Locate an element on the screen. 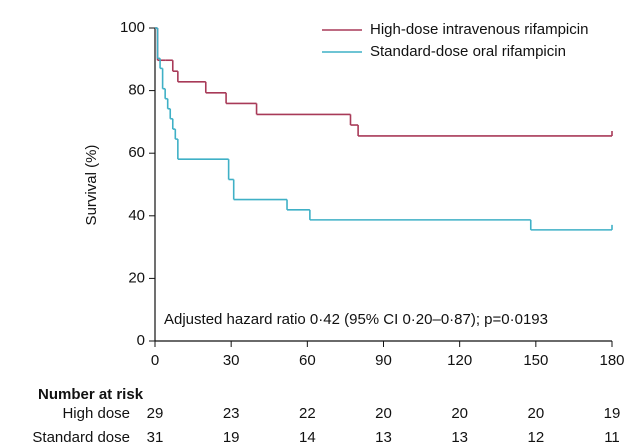  y-tick-label: 100 is located at coordinates (132, 27).